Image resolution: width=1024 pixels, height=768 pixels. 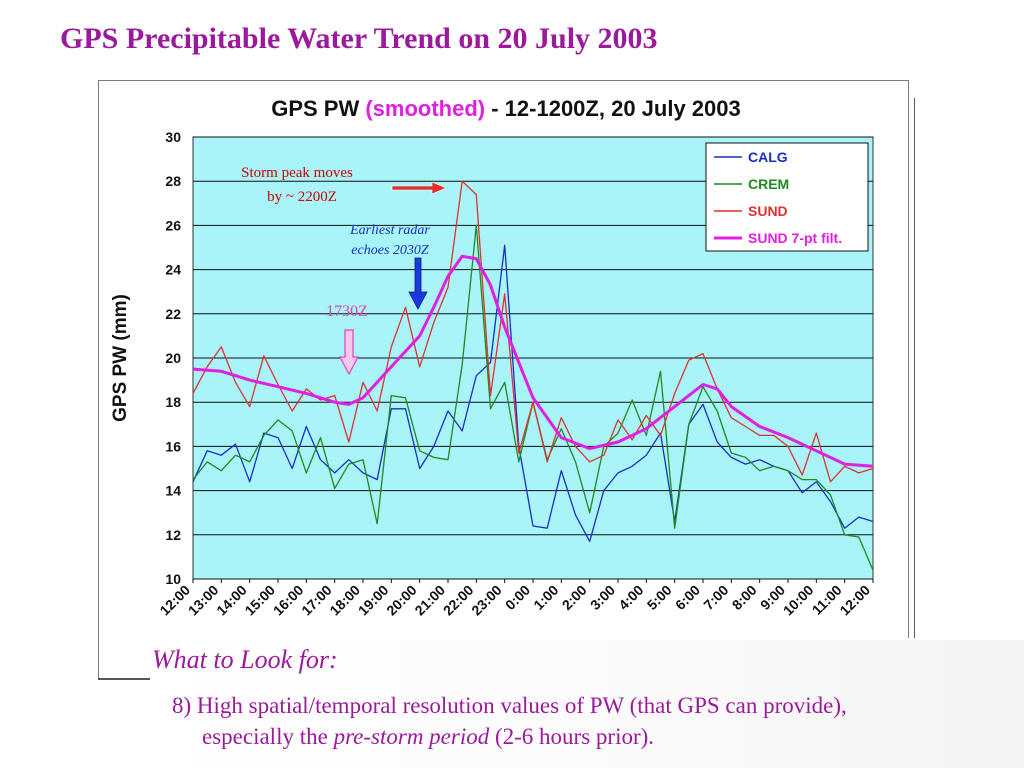 I want to click on x-tick-label: 14:00, so click(x=231, y=600).